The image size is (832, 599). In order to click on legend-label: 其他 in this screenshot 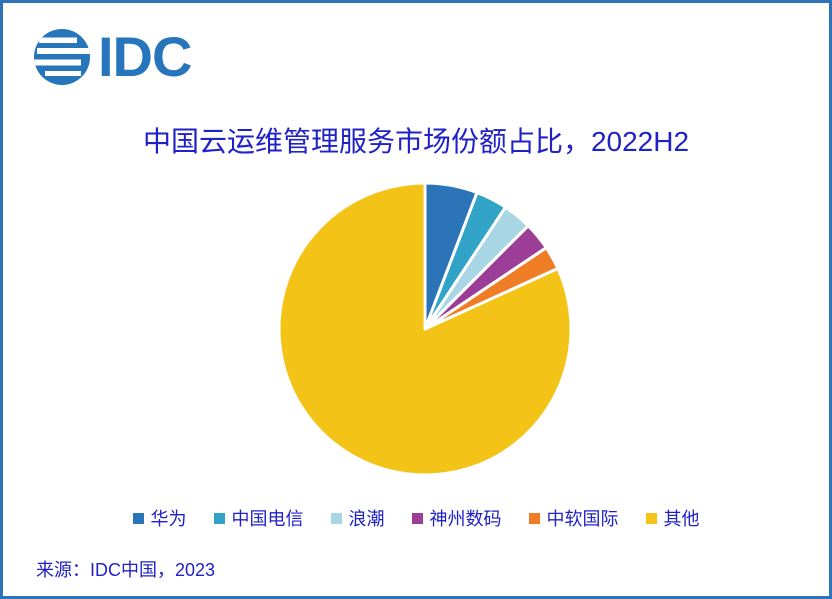, I will do `click(681, 519)`.